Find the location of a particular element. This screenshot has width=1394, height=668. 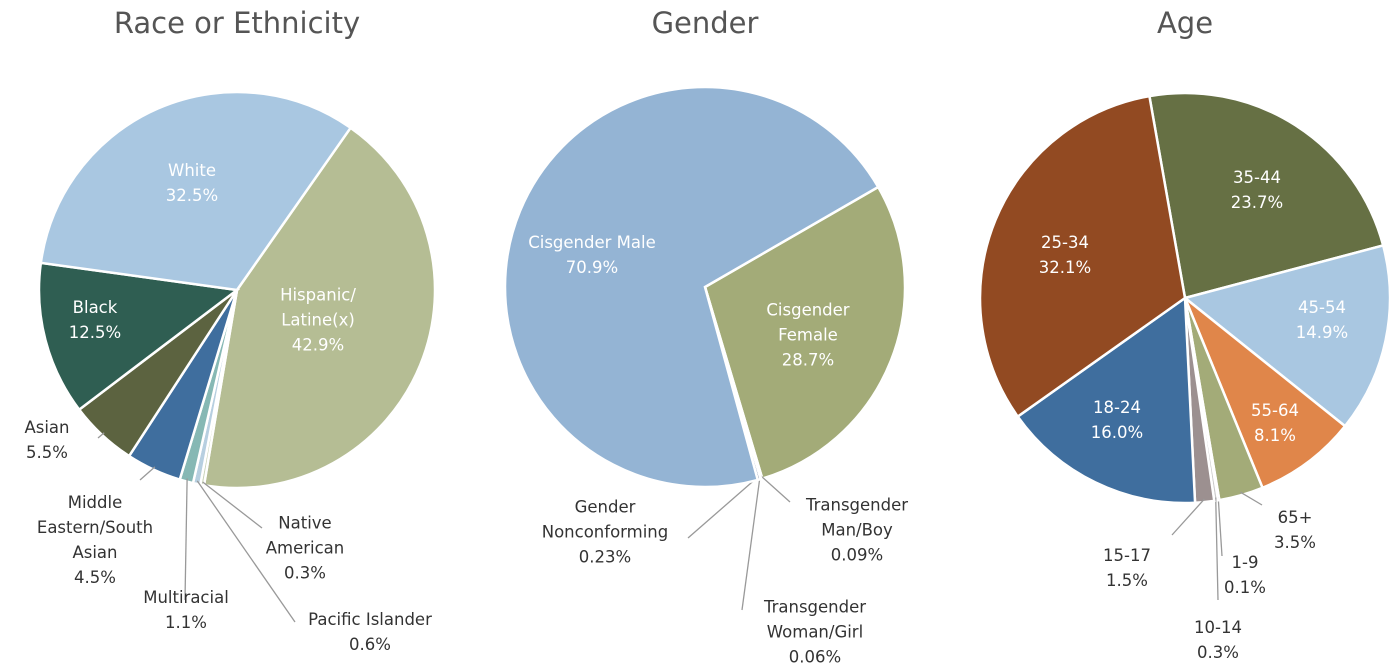

value-label: 32.1% is located at coordinates (1065, 267).